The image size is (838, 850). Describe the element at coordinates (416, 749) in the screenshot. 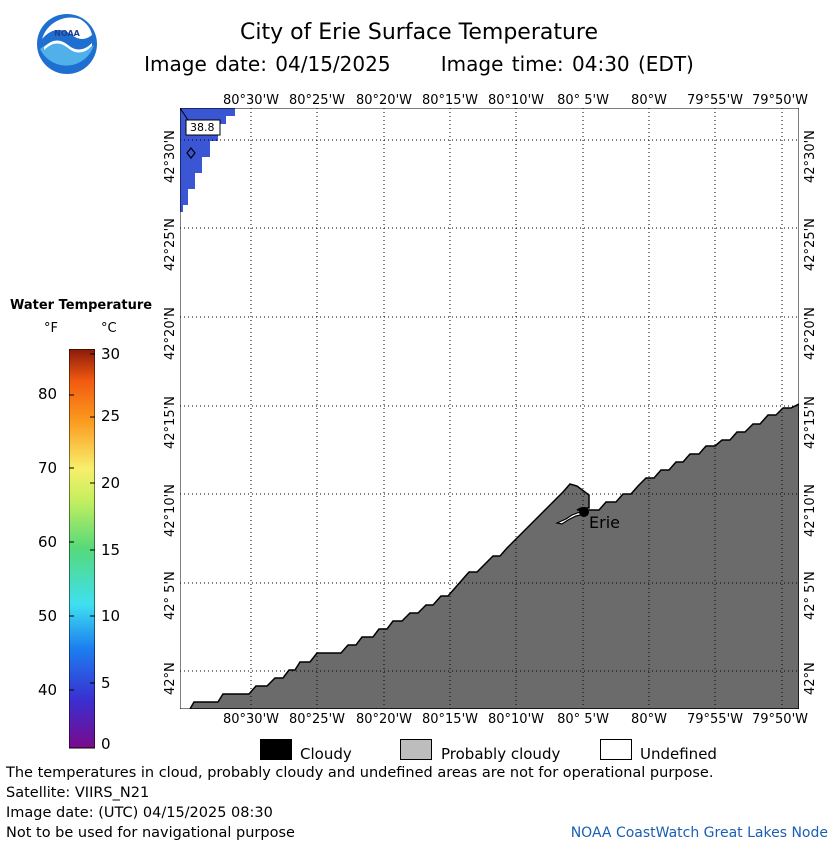

I see `key-swatch-probably-cloudy` at that location.